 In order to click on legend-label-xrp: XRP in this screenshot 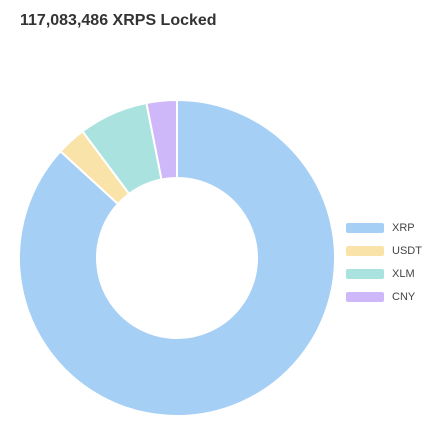, I will do `click(403, 227)`.